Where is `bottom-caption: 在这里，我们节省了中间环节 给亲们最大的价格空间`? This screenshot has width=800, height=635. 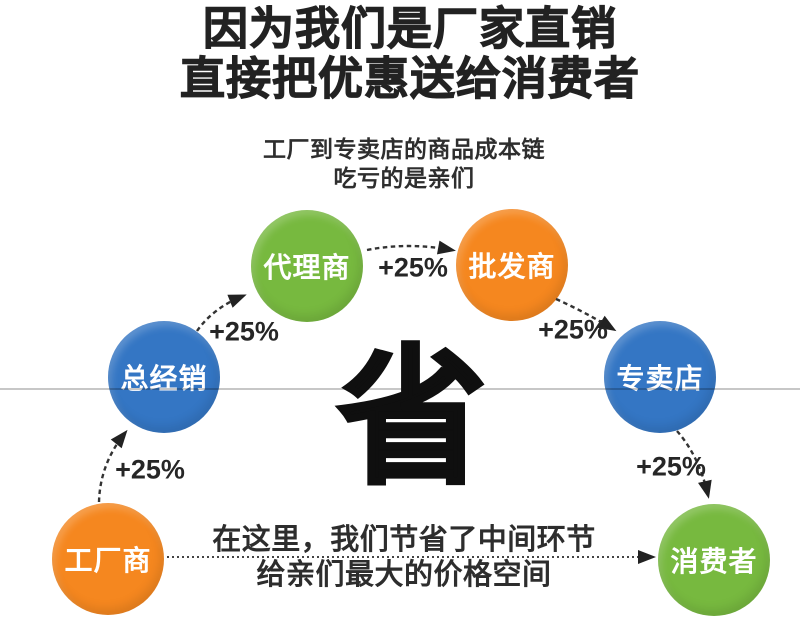 bottom-caption: 在这里，我们节省了中间环节 给亲们最大的价格空间 is located at coordinates (400, 558).